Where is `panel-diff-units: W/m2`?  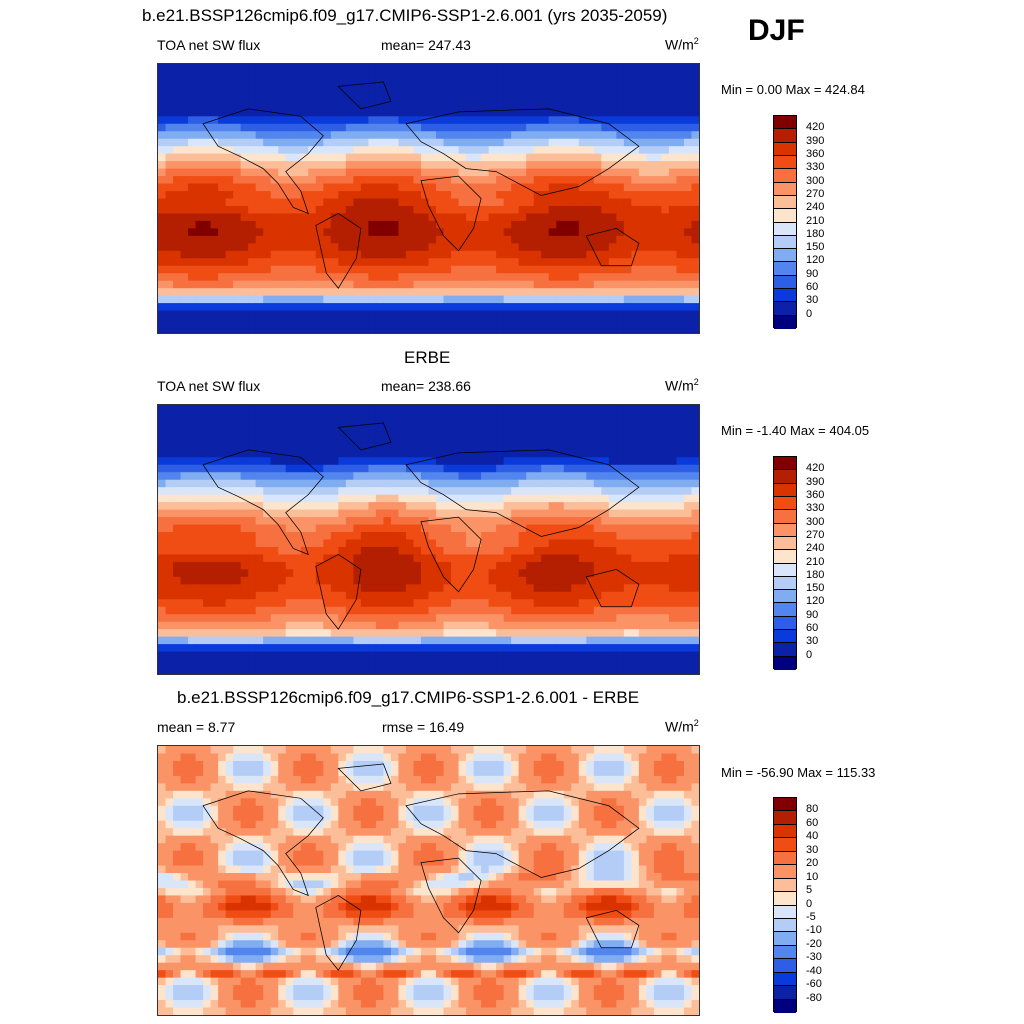
panel-diff-units: W/m2 is located at coordinates (682, 726).